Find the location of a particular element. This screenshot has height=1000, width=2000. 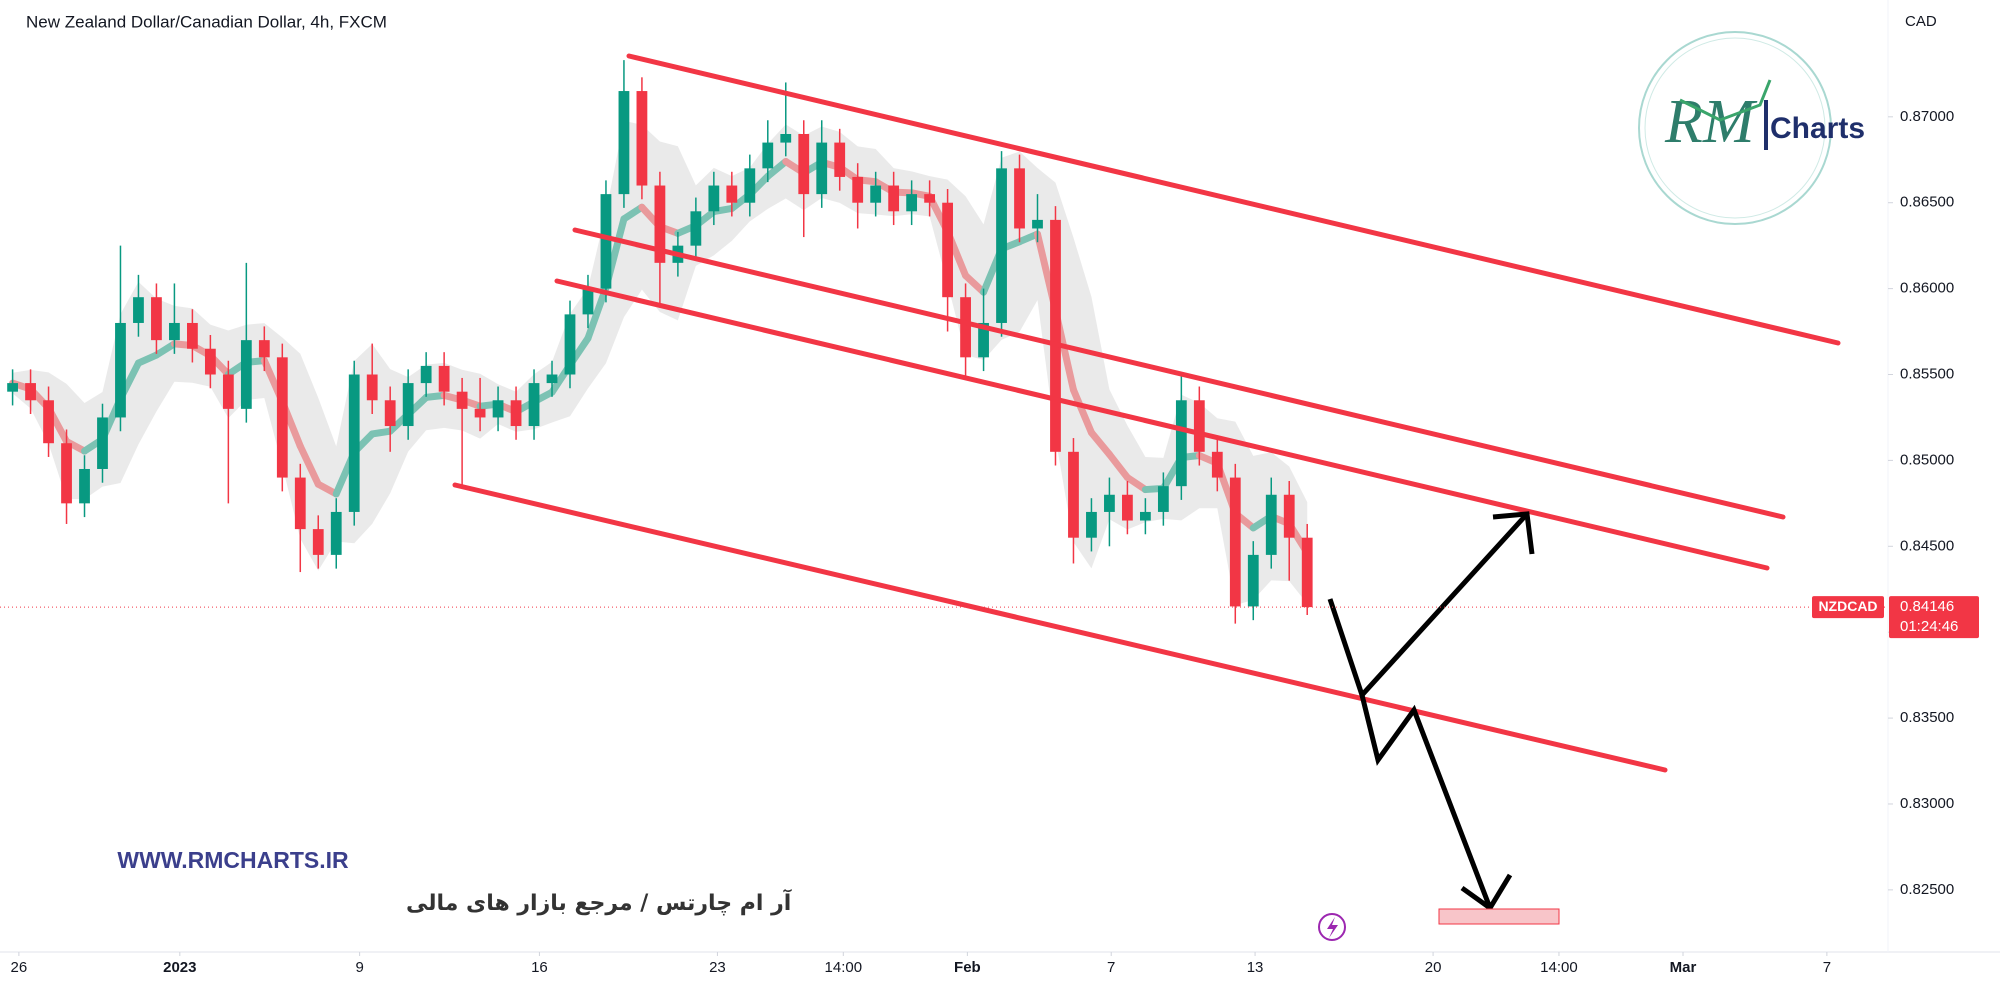

y-tick-label: 0.86000 is located at coordinates (1927, 288).